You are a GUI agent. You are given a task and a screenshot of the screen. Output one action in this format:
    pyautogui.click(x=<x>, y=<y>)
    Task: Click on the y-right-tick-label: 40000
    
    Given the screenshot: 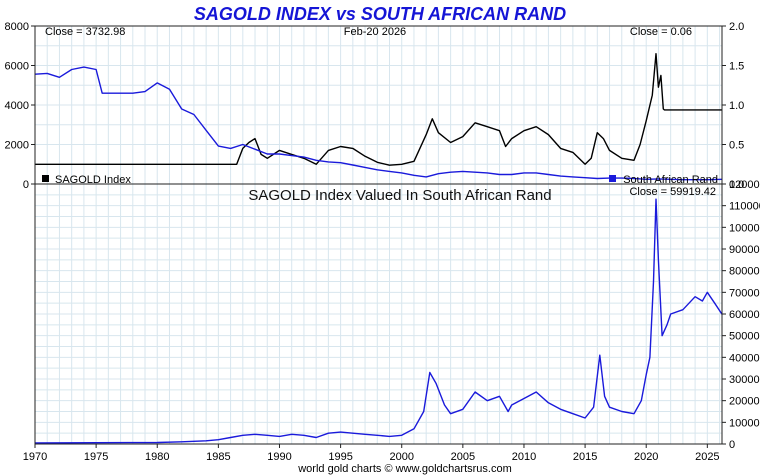 What is the action you would take?
    pyautogui.click(x=744, y=358)
    